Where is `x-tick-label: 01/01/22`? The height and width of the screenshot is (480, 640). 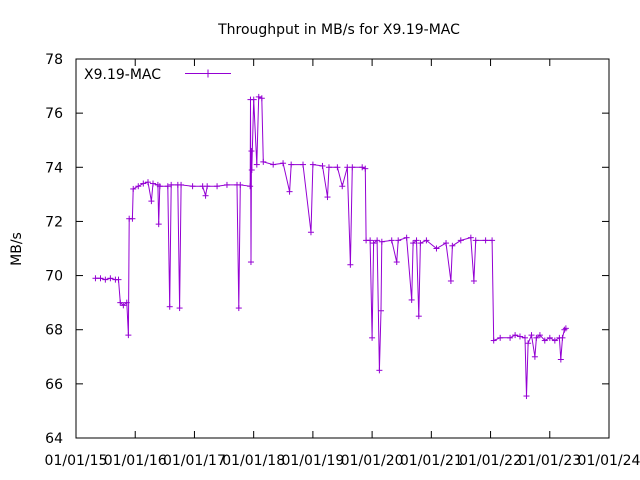
x-tick-label: 01/01/22 is located at coordinates (490, 461).